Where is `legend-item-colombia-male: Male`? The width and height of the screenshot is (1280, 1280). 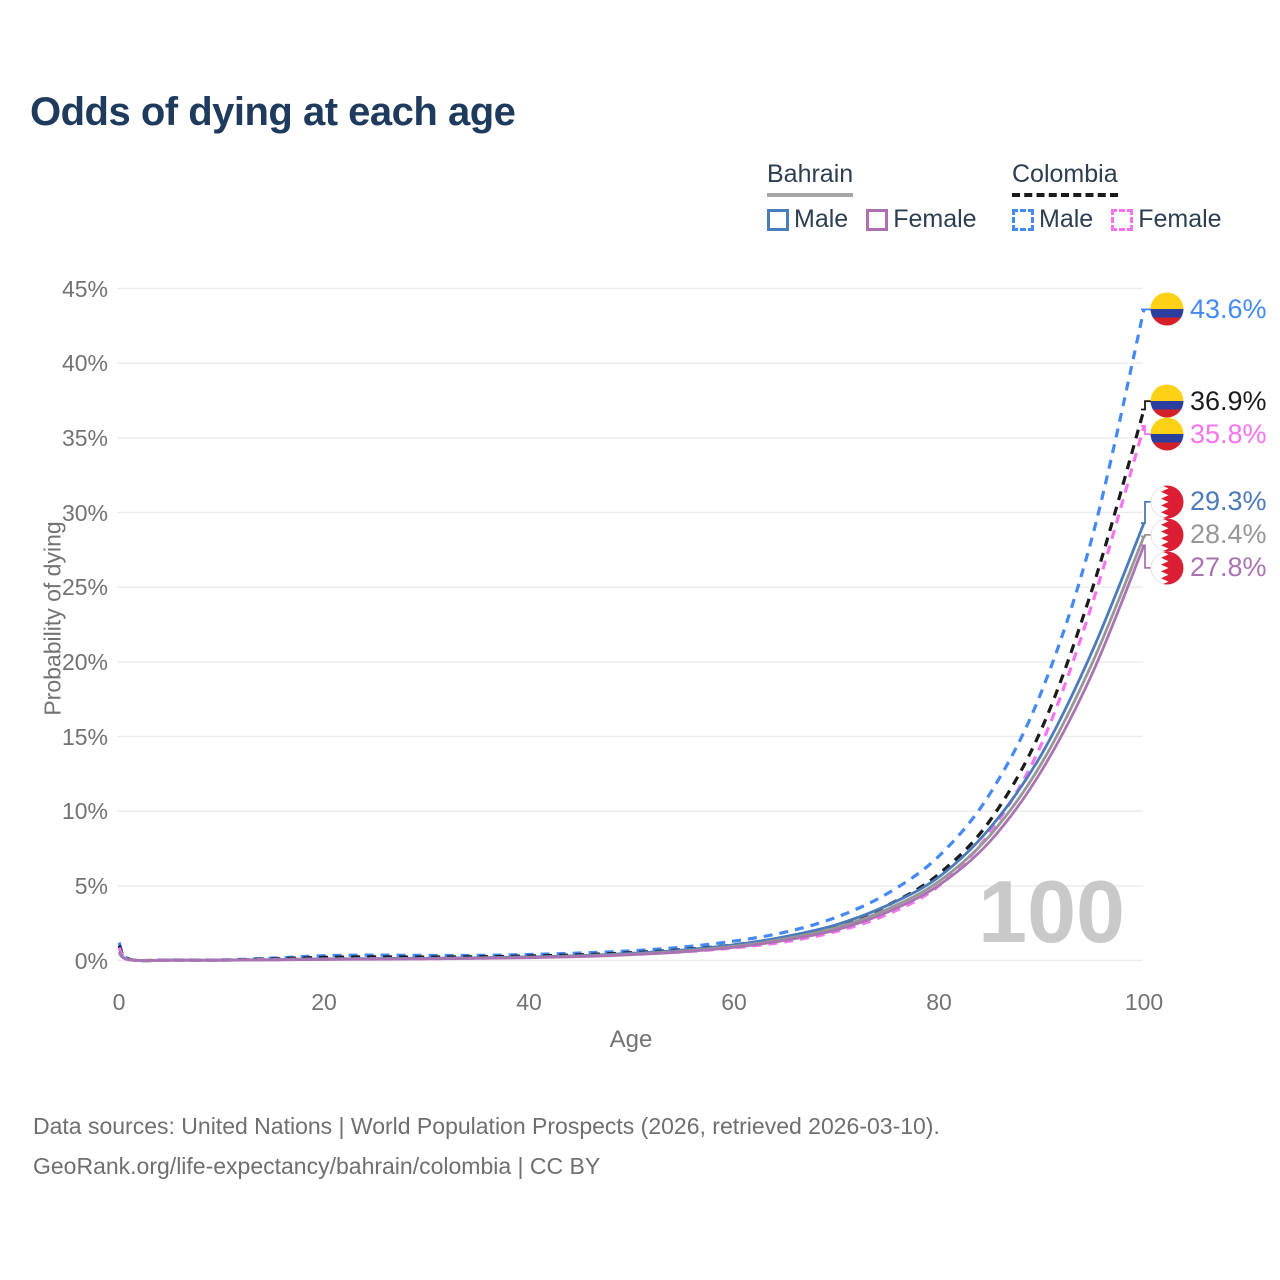 legend-item-colombia-male: Male is located at coordinates (1052, 219).